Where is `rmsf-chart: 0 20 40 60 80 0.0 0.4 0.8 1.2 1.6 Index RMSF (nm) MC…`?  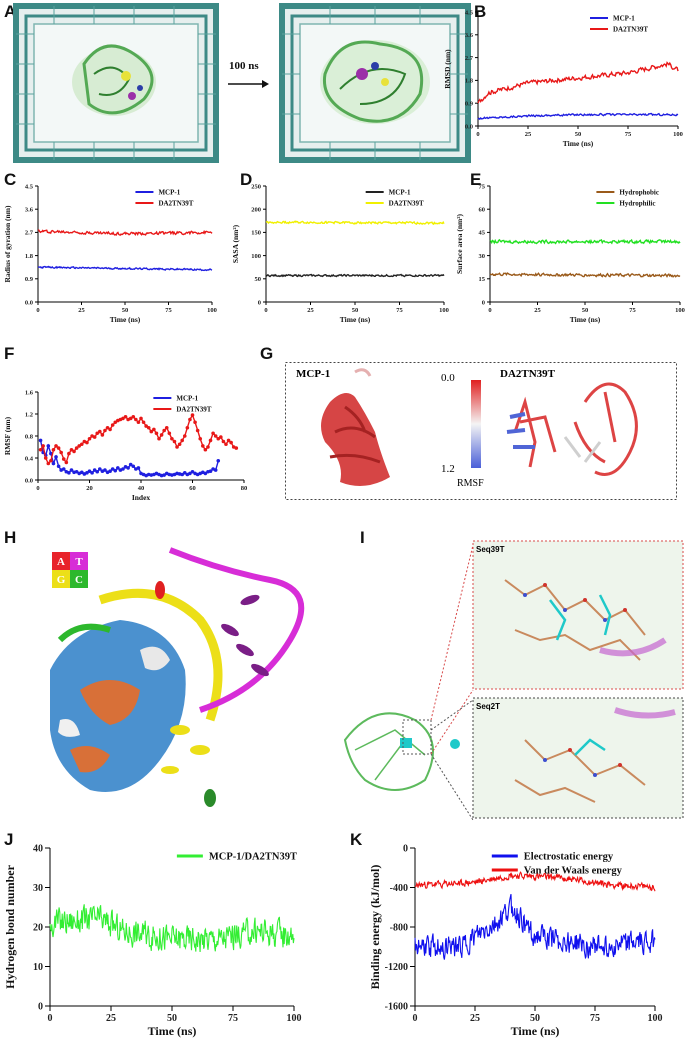 rmsf-chart: 0 20 40 60 80 0.0 0.4 0.8 1.2 1.6 Index RMSF (nm) MC… is located at coordinates (125, 445).